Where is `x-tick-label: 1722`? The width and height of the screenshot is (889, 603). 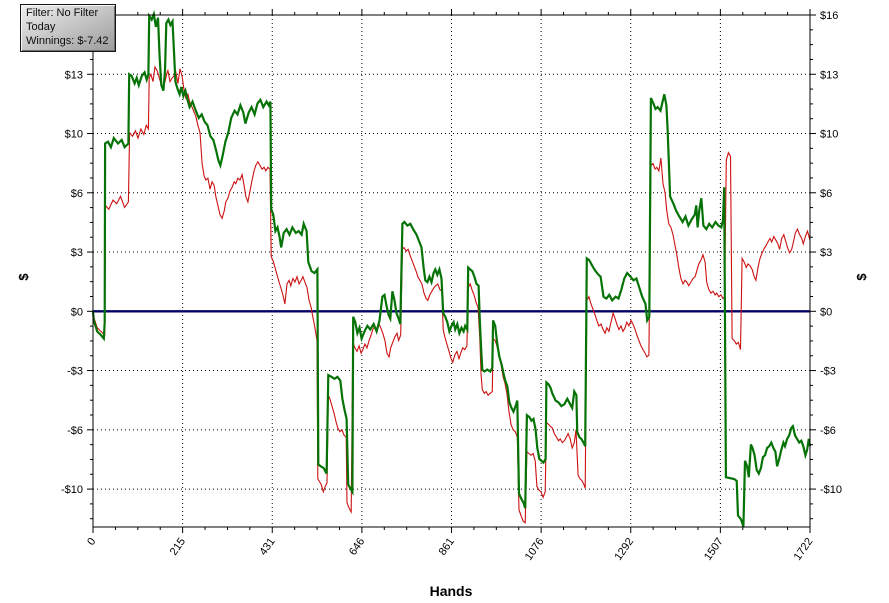 x-tick-label: 1722 is located at coordinates (804, 549).